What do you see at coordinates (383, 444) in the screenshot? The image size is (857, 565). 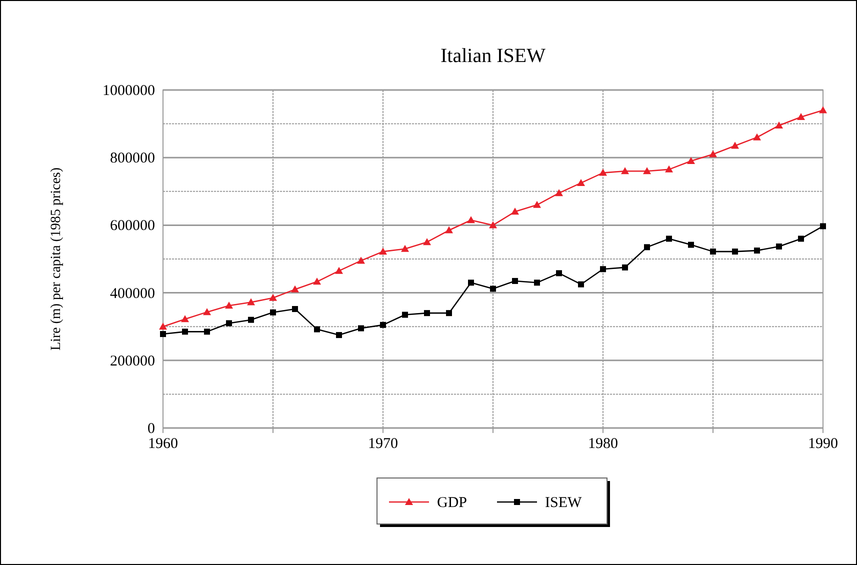 I see `x-tick-label: 1970` at bounding box center [383, 444].